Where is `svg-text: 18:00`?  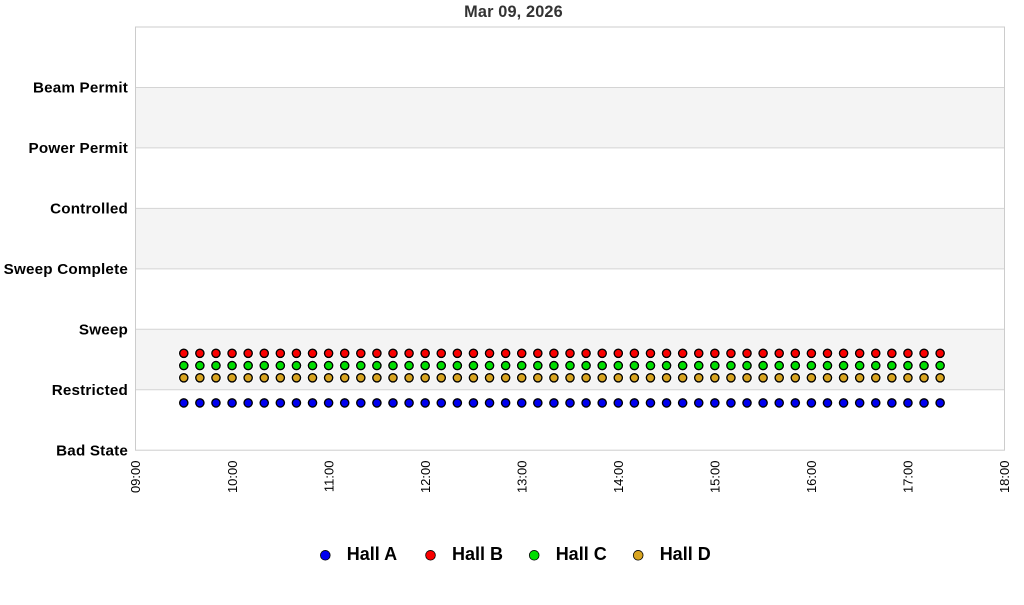 svg-text: 18:00 is located at coordinates (1004, 476).